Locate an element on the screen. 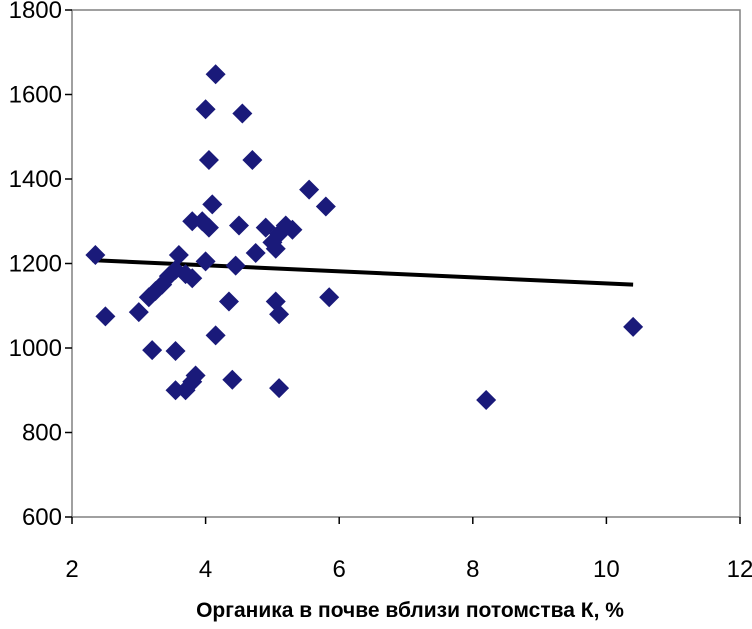  y-tick-label: 1000 is located at coordinates (35, 348).